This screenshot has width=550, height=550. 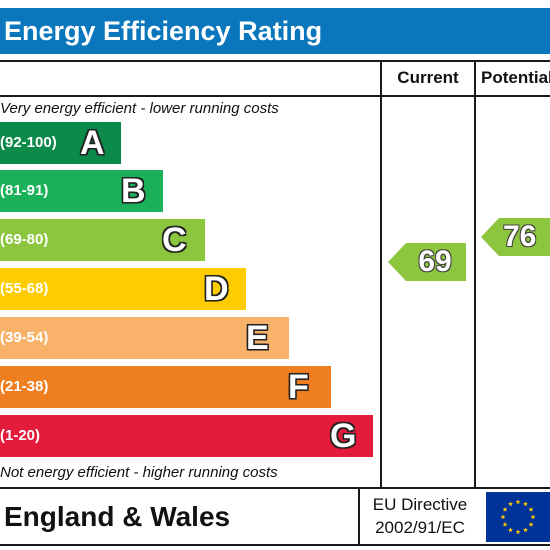 What do you see at coordinates (435, 261) in the screenshot?
I see `current-rating-value: 69` at bounding box center [435, 261].